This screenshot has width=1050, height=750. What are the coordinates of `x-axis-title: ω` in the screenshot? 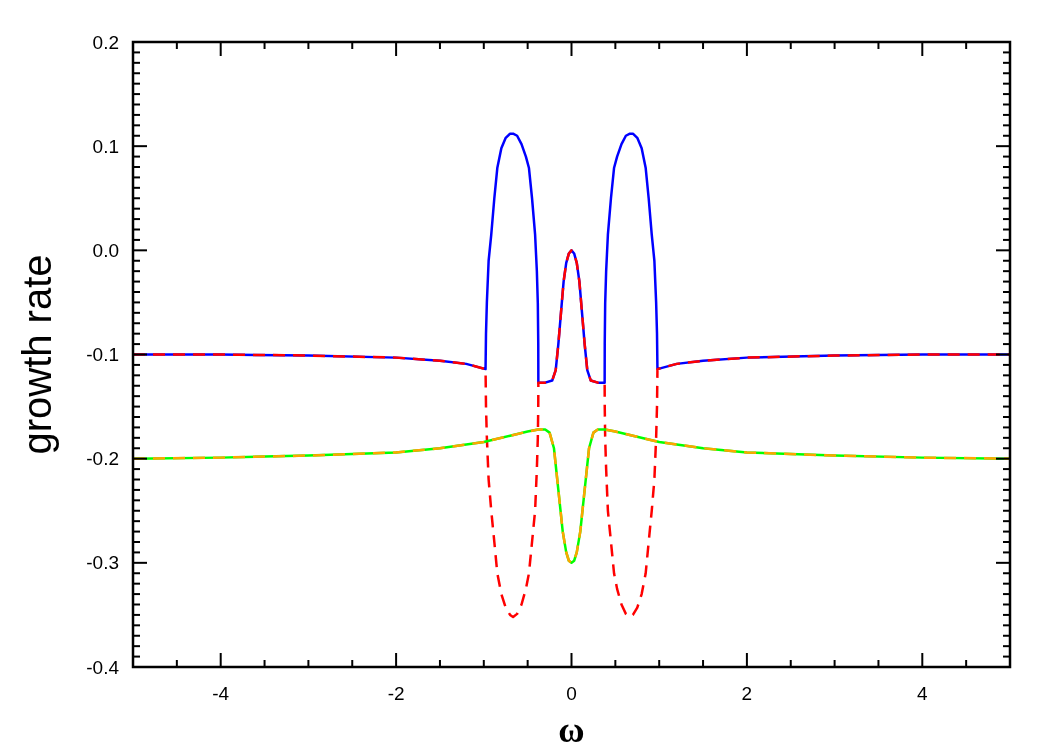 It's located at (571, 730).